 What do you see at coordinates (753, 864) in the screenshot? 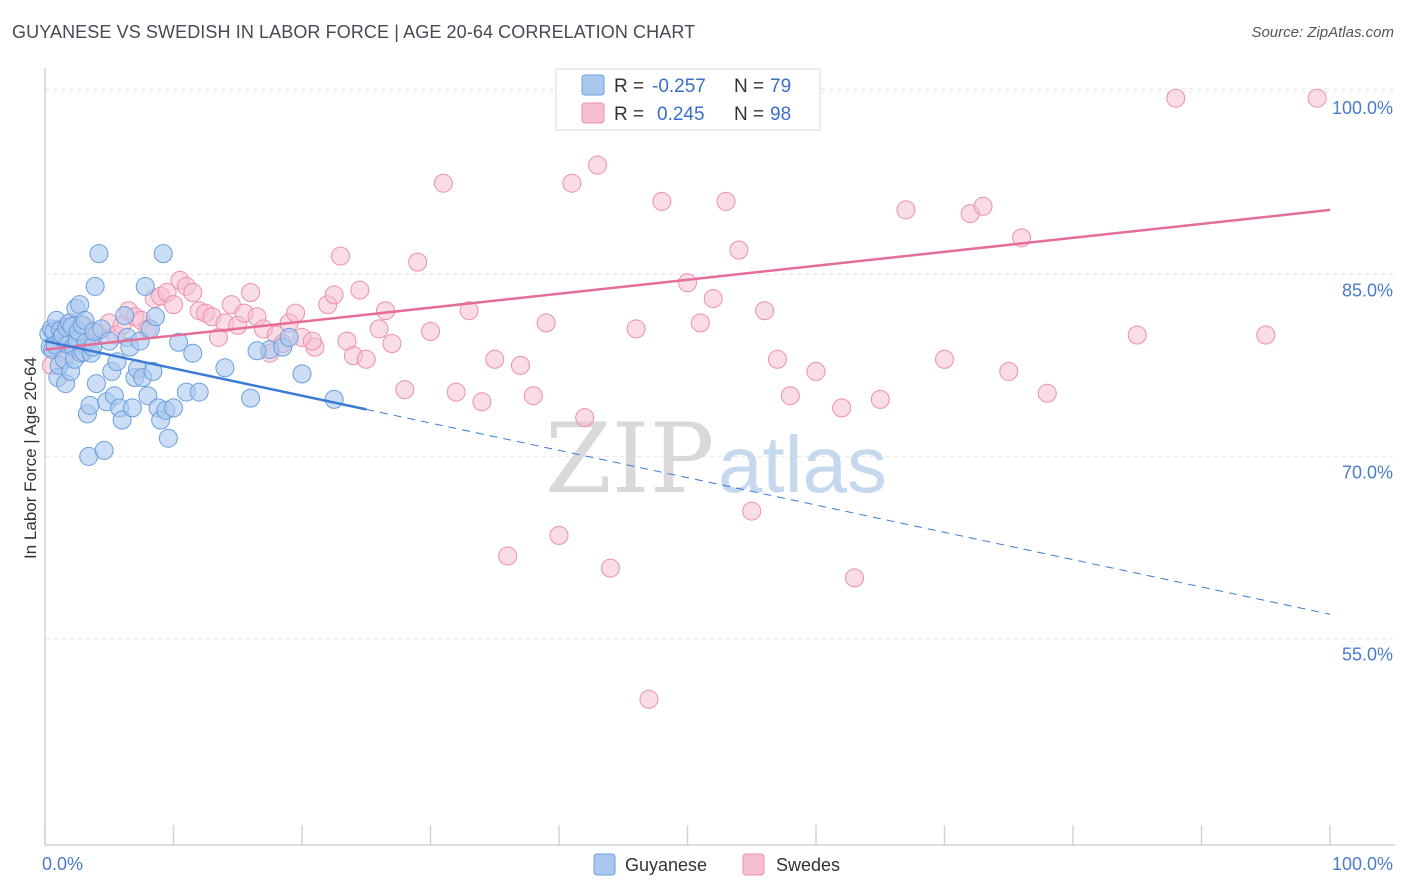
I see `legend-swedes-swatch` at bounding box center [753, 864].